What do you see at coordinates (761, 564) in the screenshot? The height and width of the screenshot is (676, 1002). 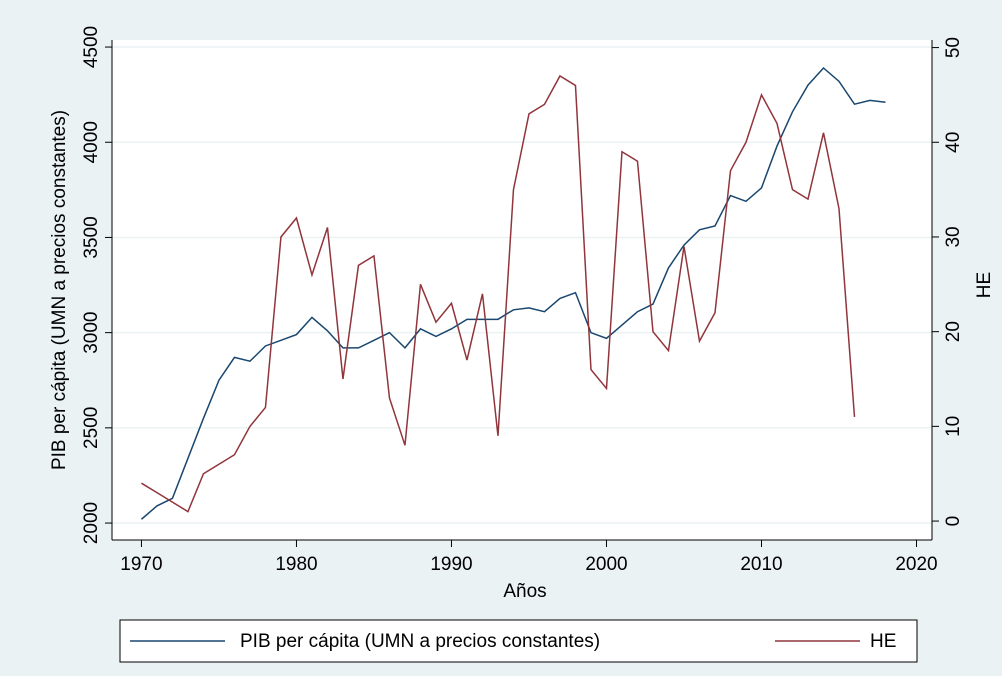 I see `x-tick-label: 2010` at bounding box center [761, 564].